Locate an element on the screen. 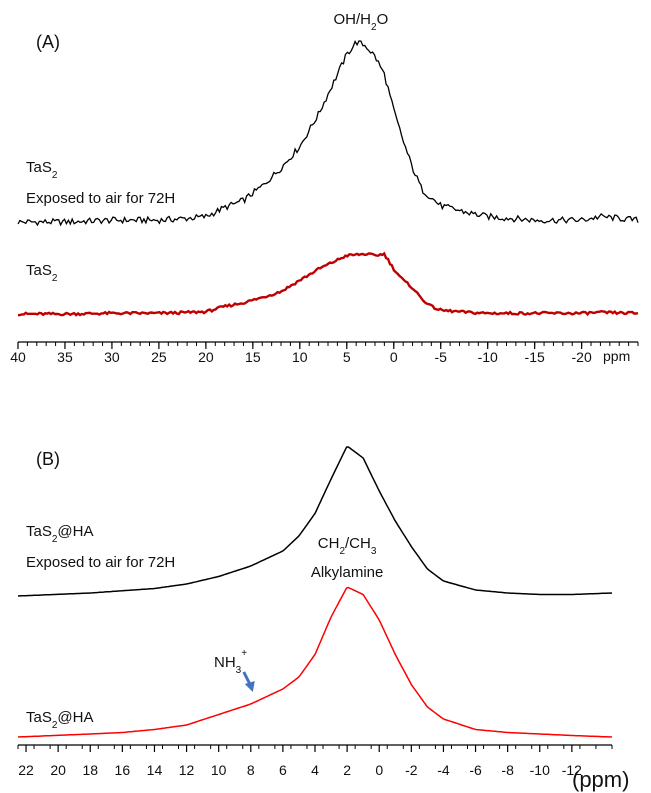 The image size is (651, 793). x-axis-b: 22 20 18 16 14 12 10 8 6 4 2 0 -2 -4 -6 -8 -10 -12 is located at coordinates (315, 761).